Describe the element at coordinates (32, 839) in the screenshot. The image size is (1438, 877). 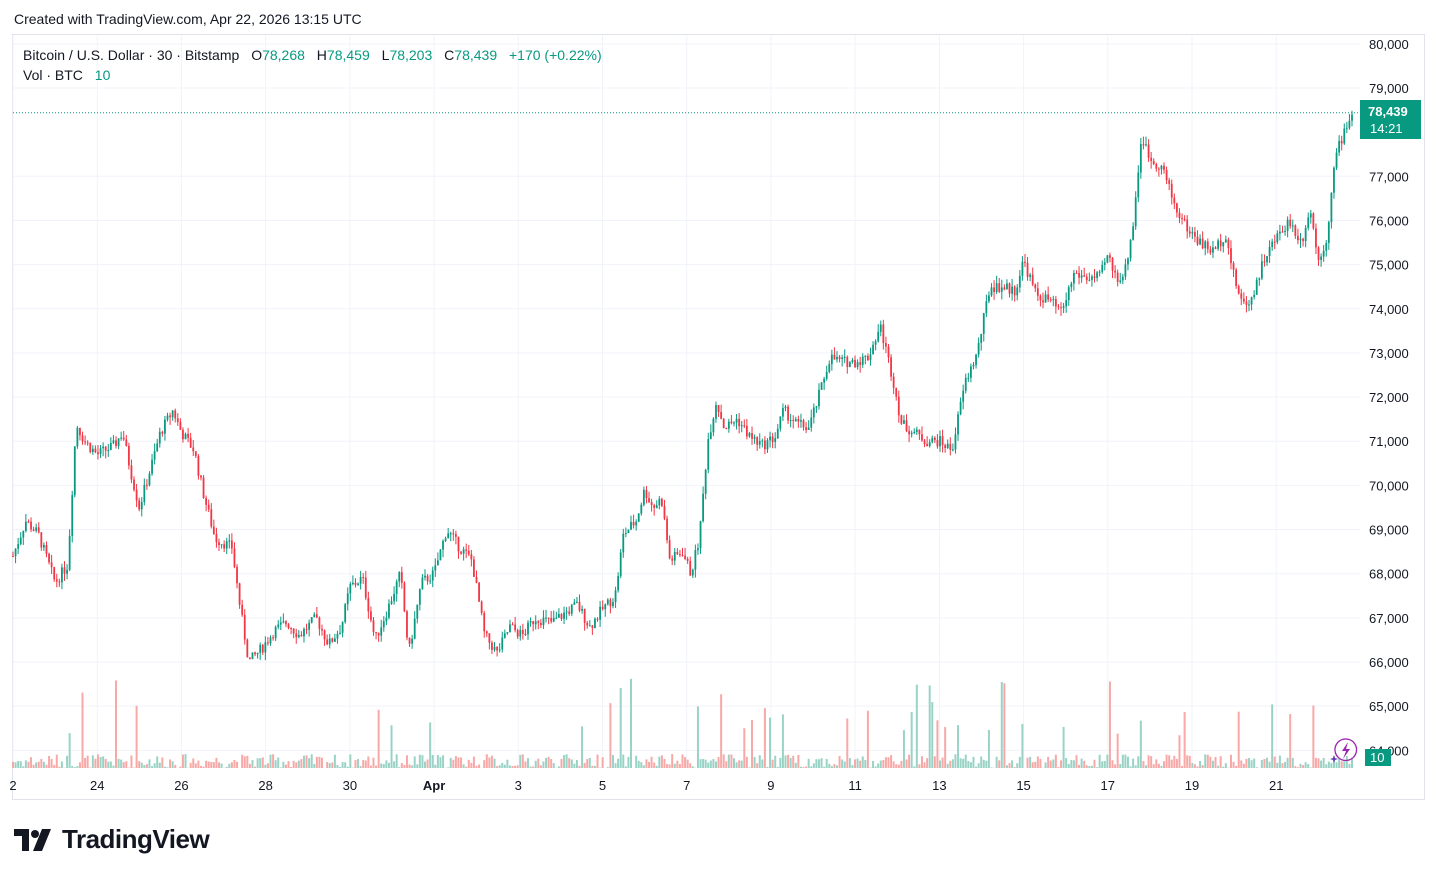
I see `tradingview-logo-icon` at that location.